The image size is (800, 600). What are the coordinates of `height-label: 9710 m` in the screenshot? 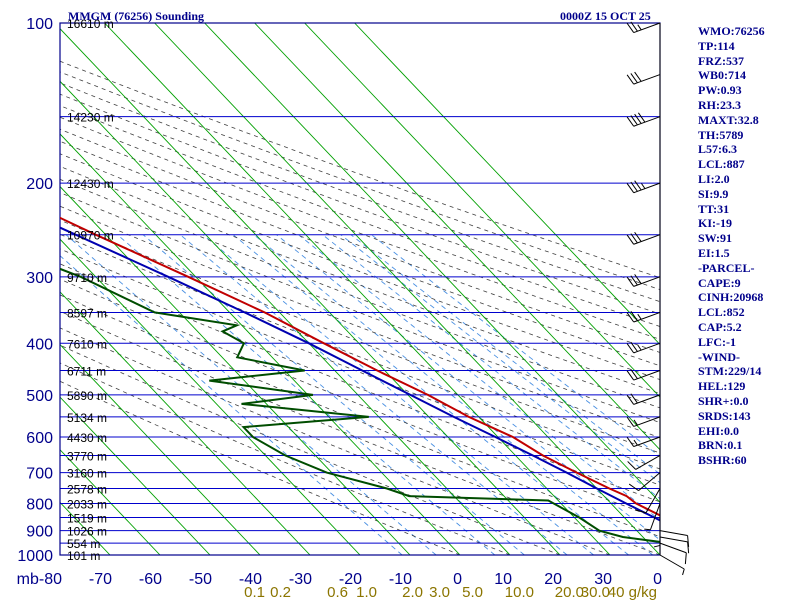 It's located at (87, 278).